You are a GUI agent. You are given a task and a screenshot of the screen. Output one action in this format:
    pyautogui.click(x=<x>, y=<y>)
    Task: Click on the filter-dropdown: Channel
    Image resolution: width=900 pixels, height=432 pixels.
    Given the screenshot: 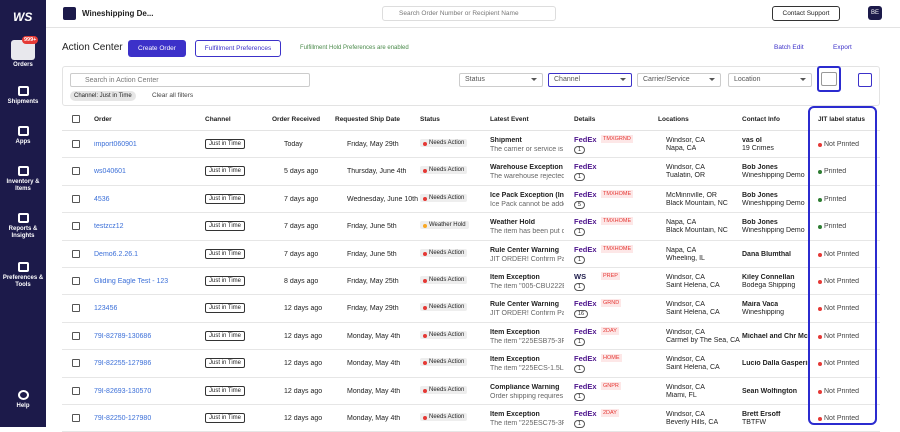 What is the action you would take?
    pyautogui.click(x=590, y=80)
    